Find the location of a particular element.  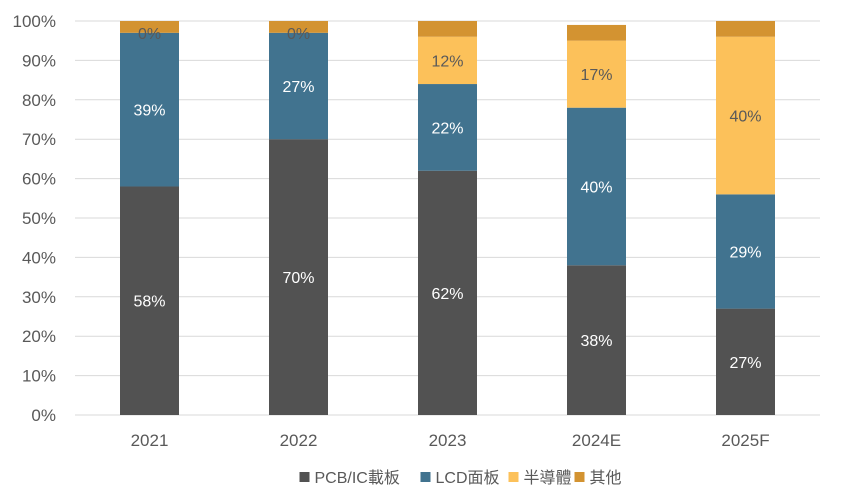

x-tick-label: 2023 is located at coordinates (448, 440).